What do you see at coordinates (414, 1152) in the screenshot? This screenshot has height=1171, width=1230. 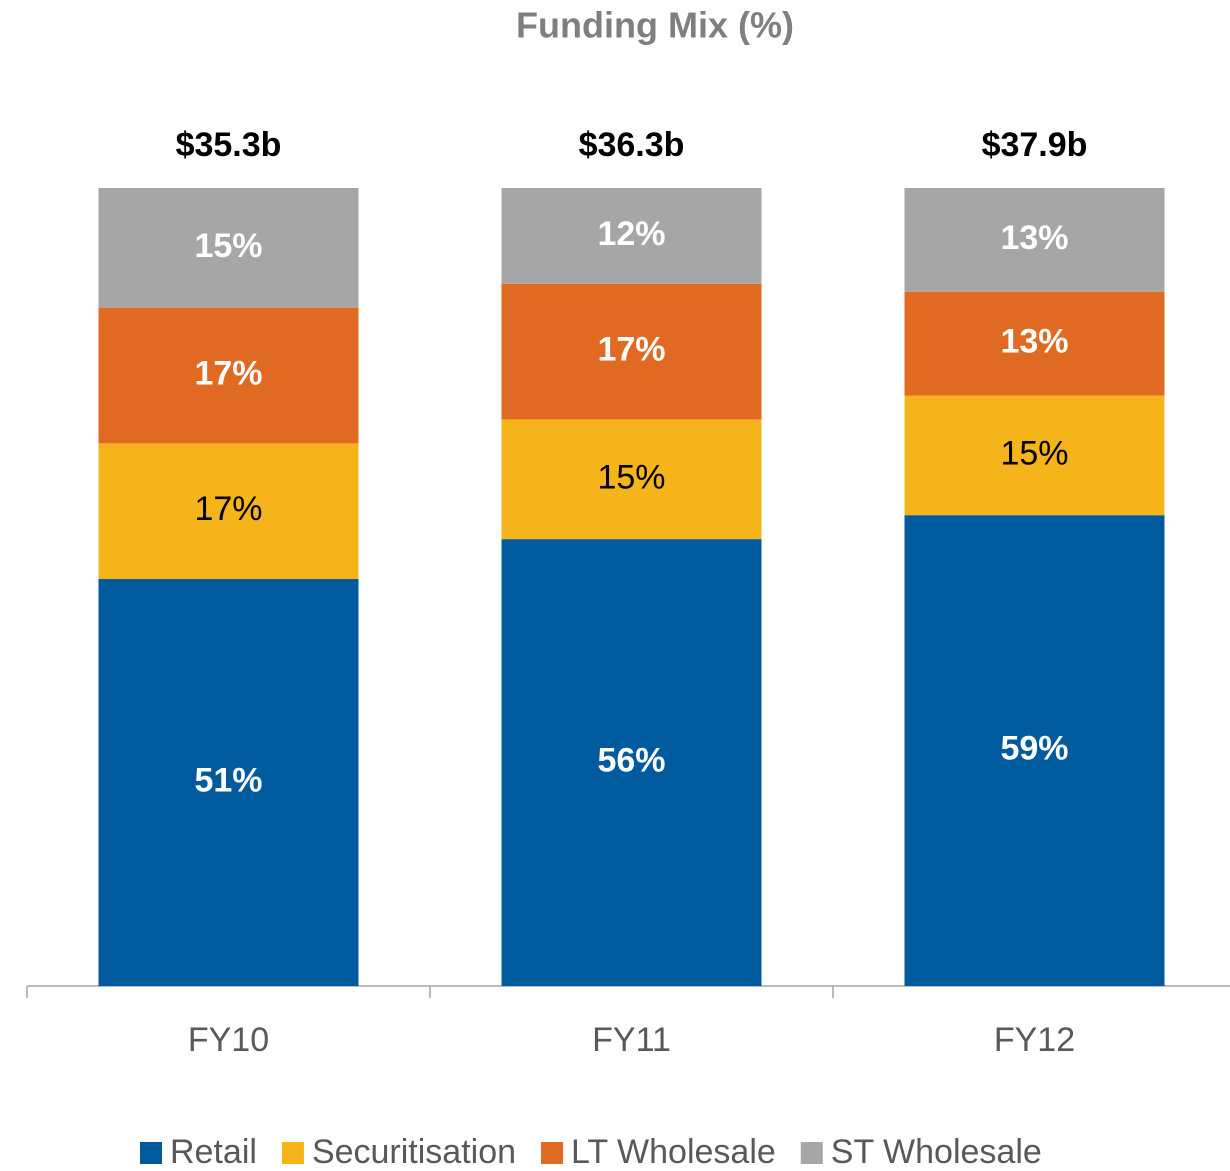 I see `legend-label: Securitisation` at bounding box center [414, 1152].